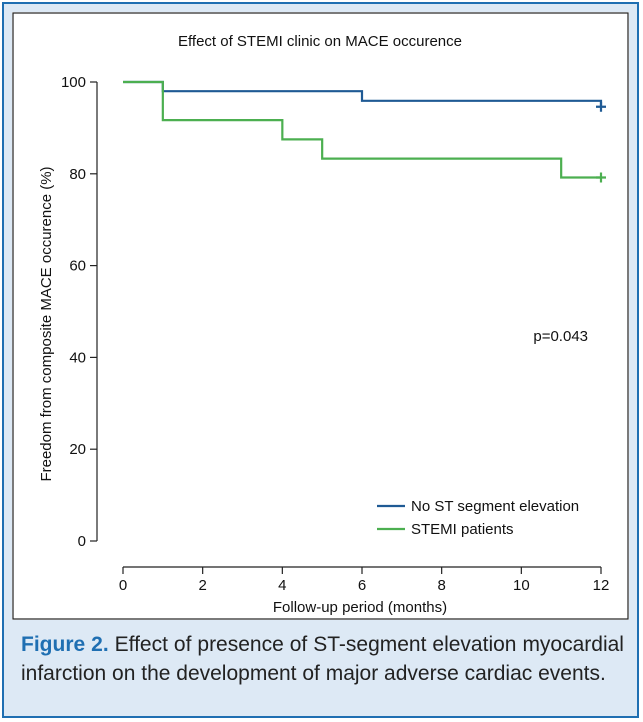 This screenshot has height=722, width=643. What do you see at coordinates (478, 518) in the screenshot?
I see `legend: No ST segment elevation STEMI patients` at bounding box center [478, 518].